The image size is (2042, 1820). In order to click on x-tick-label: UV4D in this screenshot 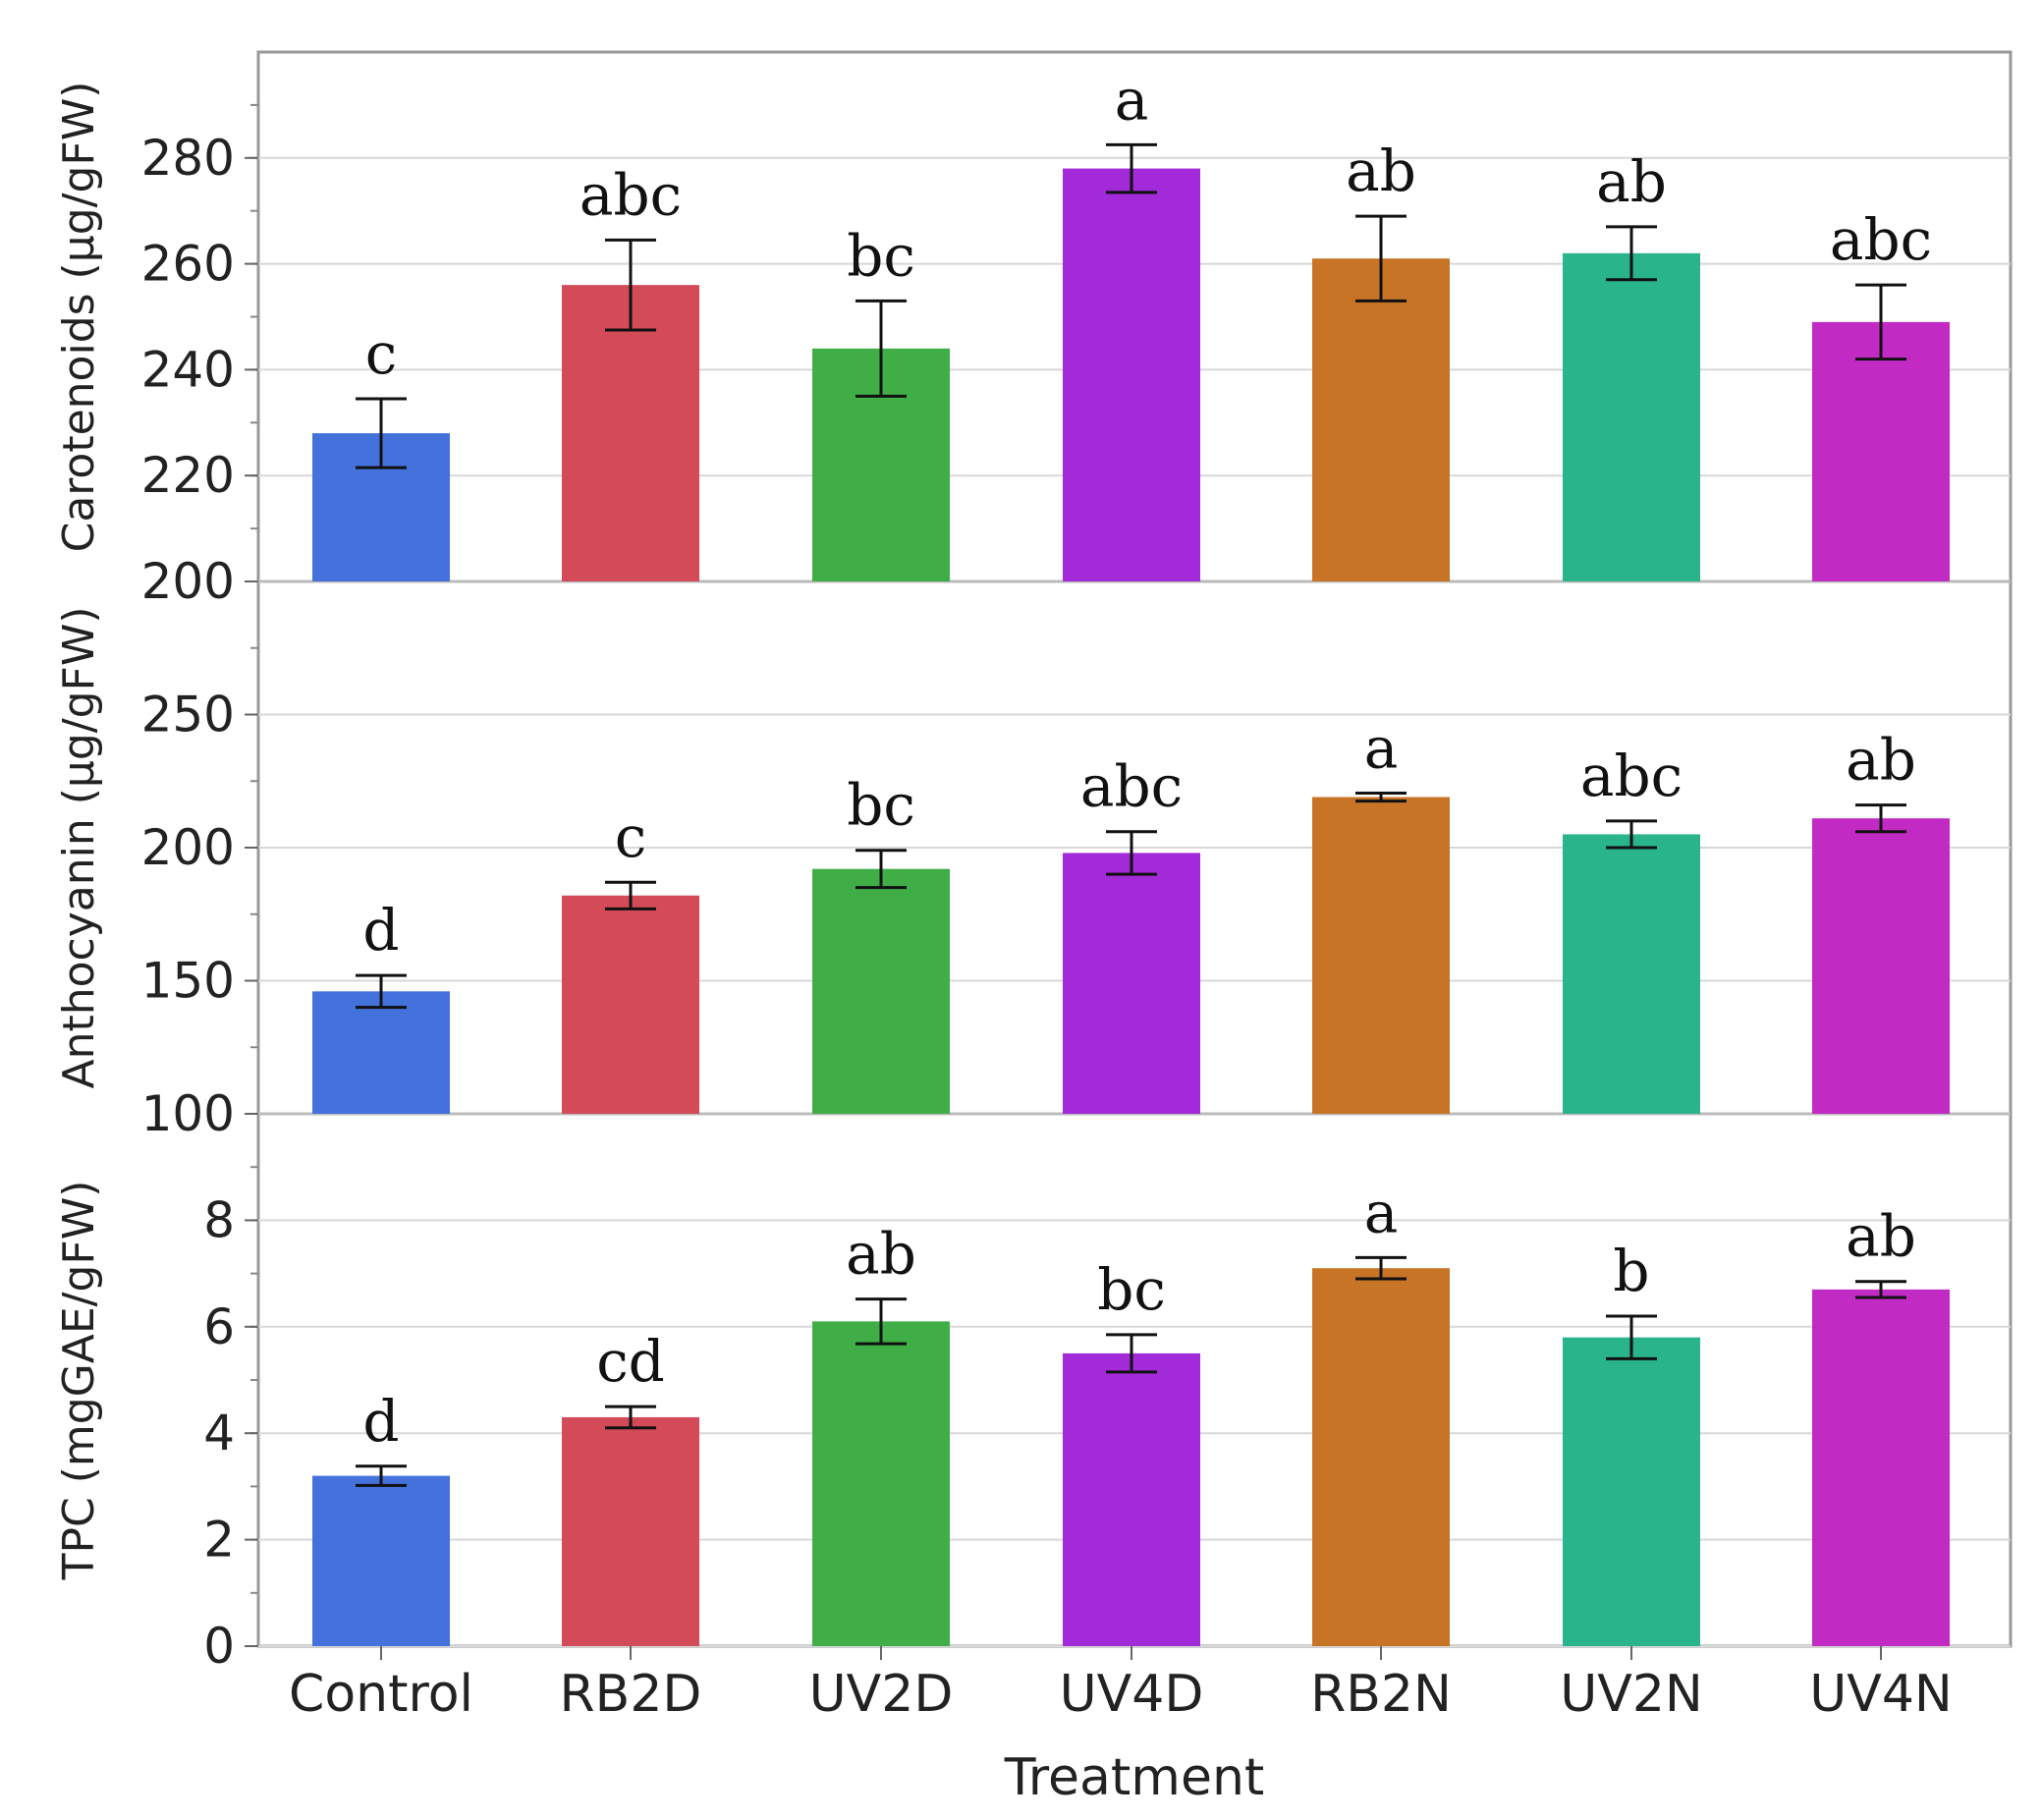, I will do `click(1132, 1694)`.